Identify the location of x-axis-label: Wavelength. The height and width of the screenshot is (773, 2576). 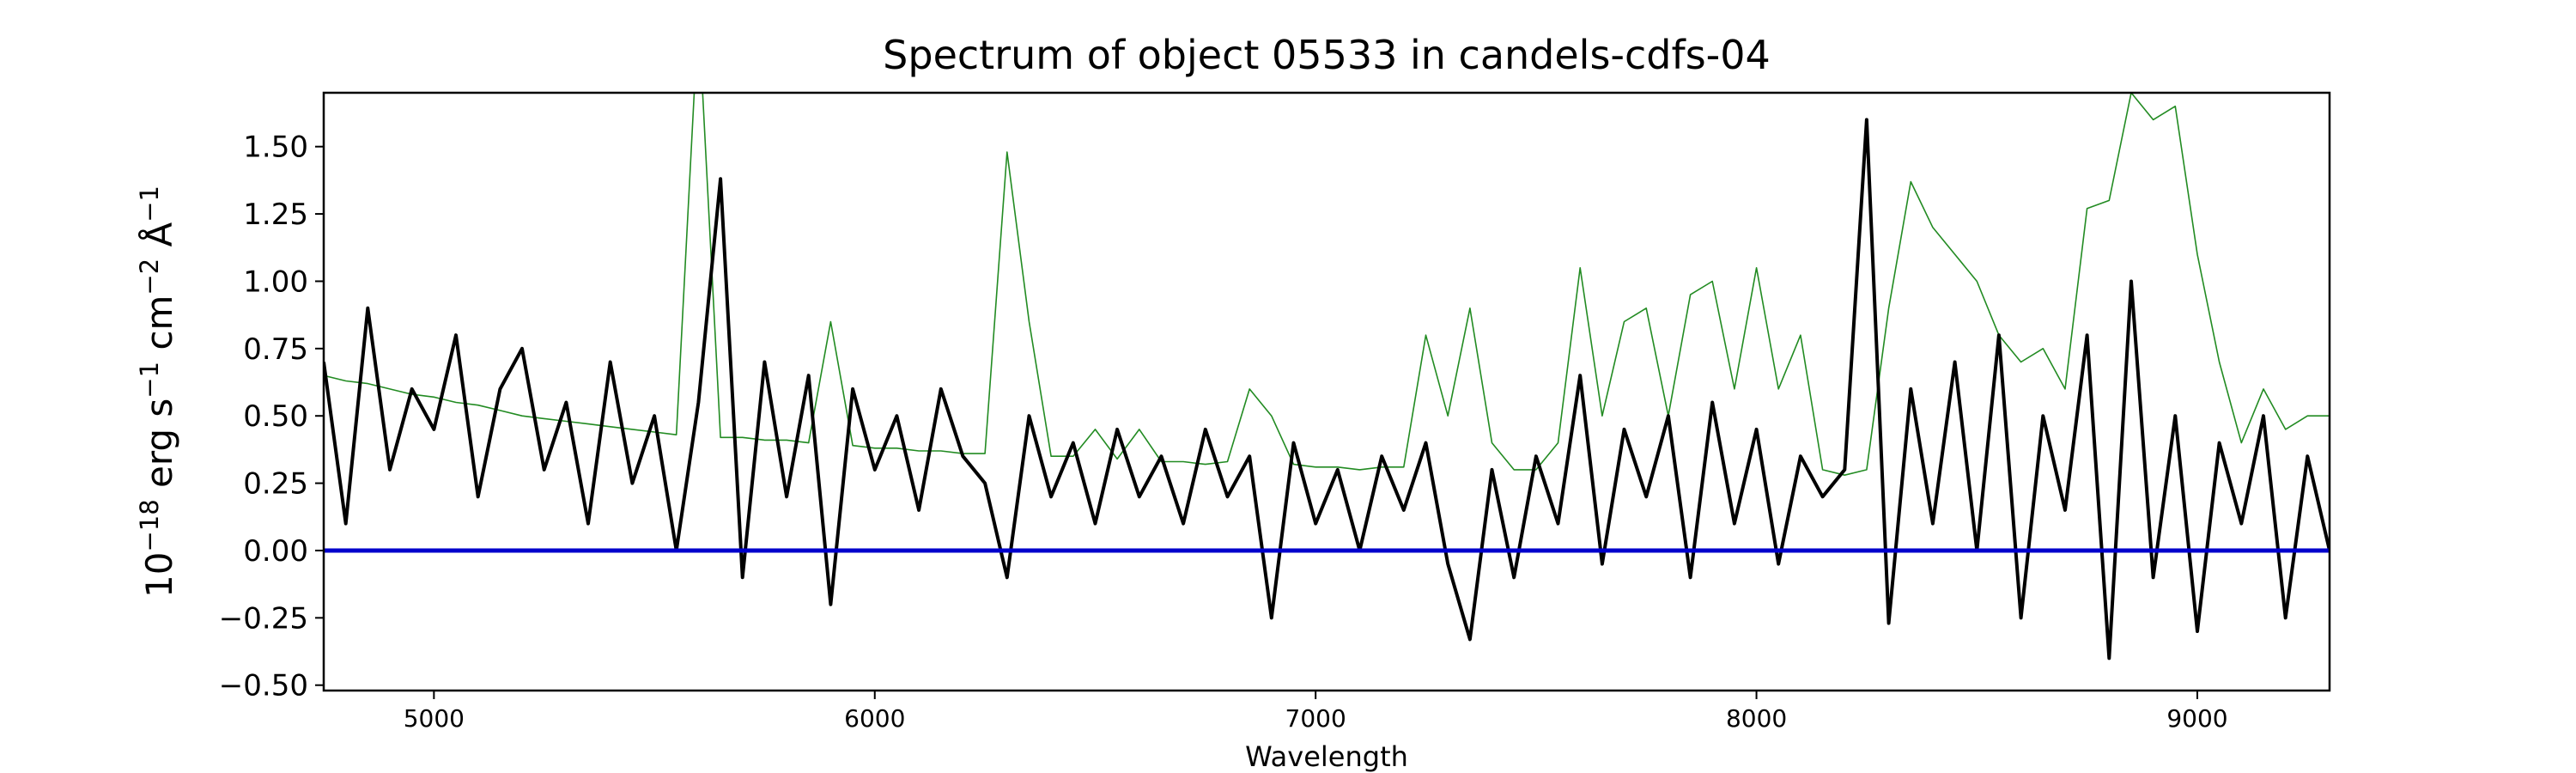
(1327, 756).